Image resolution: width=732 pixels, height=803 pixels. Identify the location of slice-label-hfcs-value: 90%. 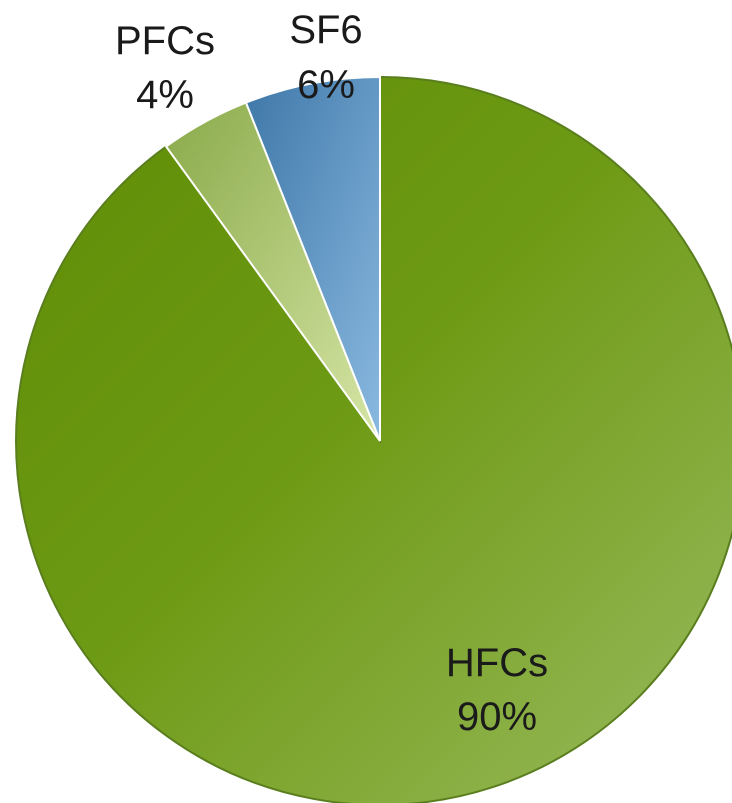
(497, 717).